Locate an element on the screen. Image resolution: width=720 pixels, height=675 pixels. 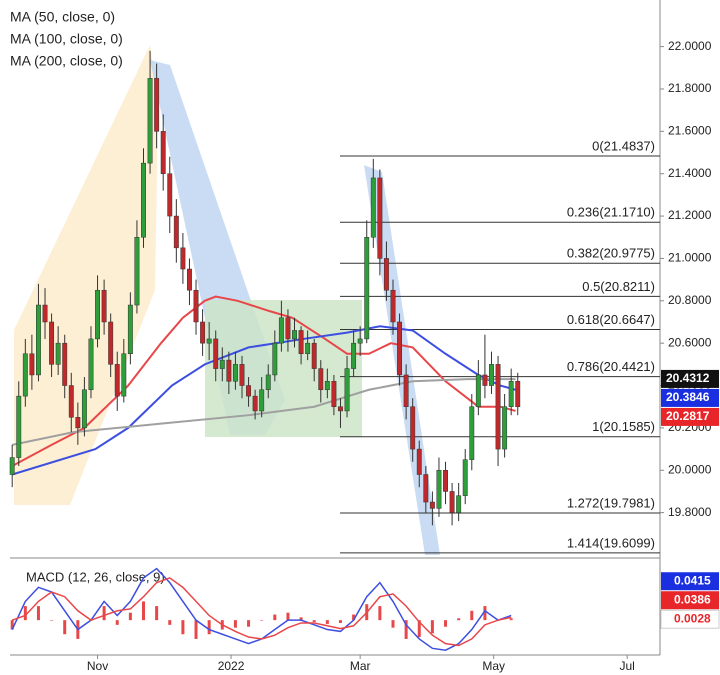
value-label: 0.0415 is located at coordinates (692, 580).